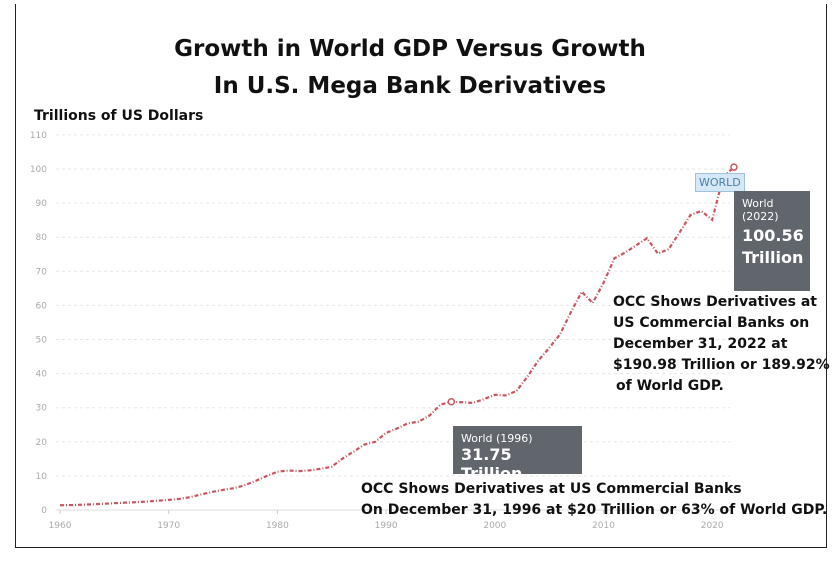 Image resolution: width=837 pixels, height=569 pixels. I want to click on y-tick-label: 110, so click(38, 136).